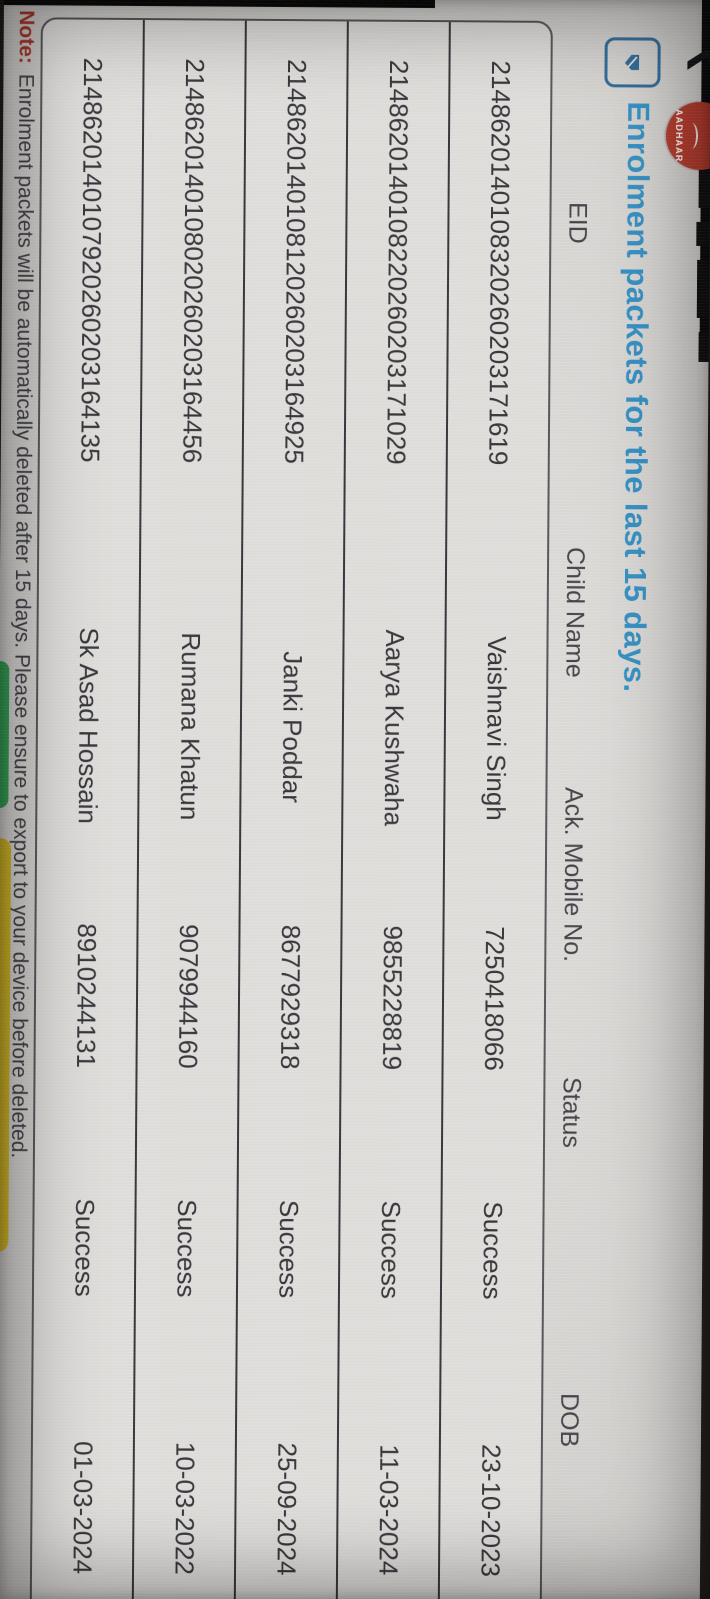 The height and width of the screenshot is (1599, 710). What do you see at coordinates (698, 59) in the screenshot?
I see `back-chevron-icon: ❮` at bounding box center [698, 59].